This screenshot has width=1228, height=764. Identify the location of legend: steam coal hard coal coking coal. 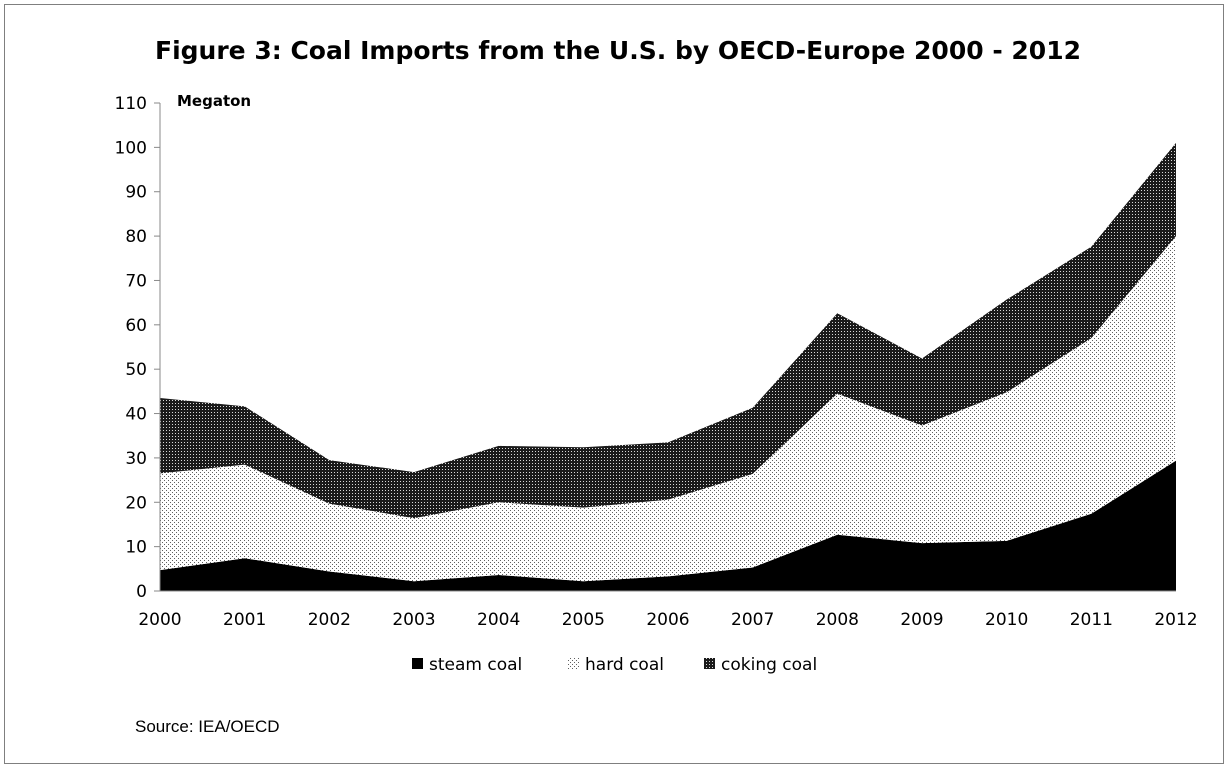
(614, 665).